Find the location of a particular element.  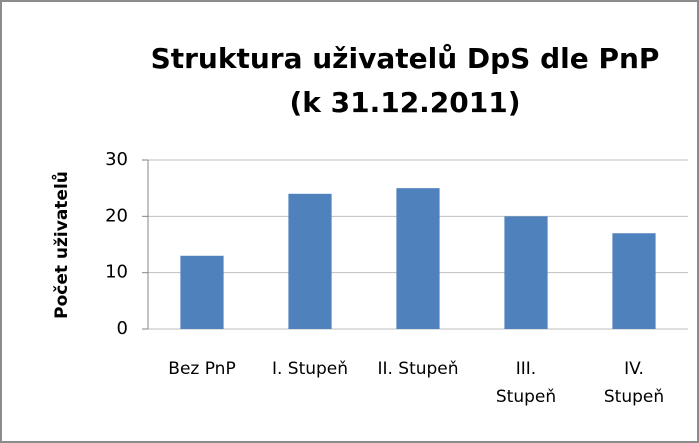

y-tick-label: 20 is located at coordinates (116, 215).